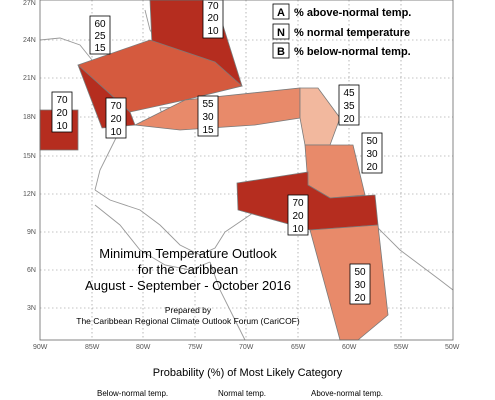  I want to click on probability-title: Probability (%) of Most Likely Category, so click(247, 373).